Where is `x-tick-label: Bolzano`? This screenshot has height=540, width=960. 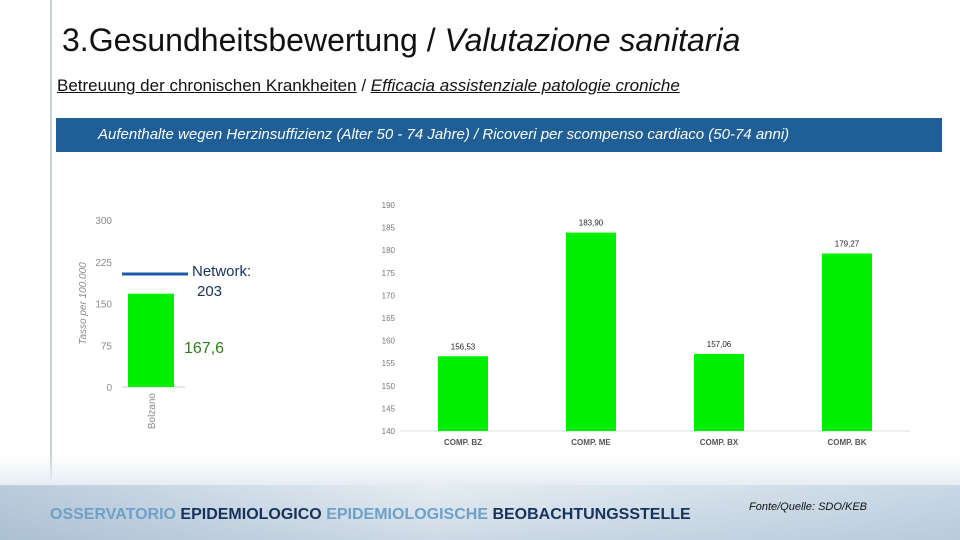 x-tick-label: Bolzano is located at coordinates (152, 411).